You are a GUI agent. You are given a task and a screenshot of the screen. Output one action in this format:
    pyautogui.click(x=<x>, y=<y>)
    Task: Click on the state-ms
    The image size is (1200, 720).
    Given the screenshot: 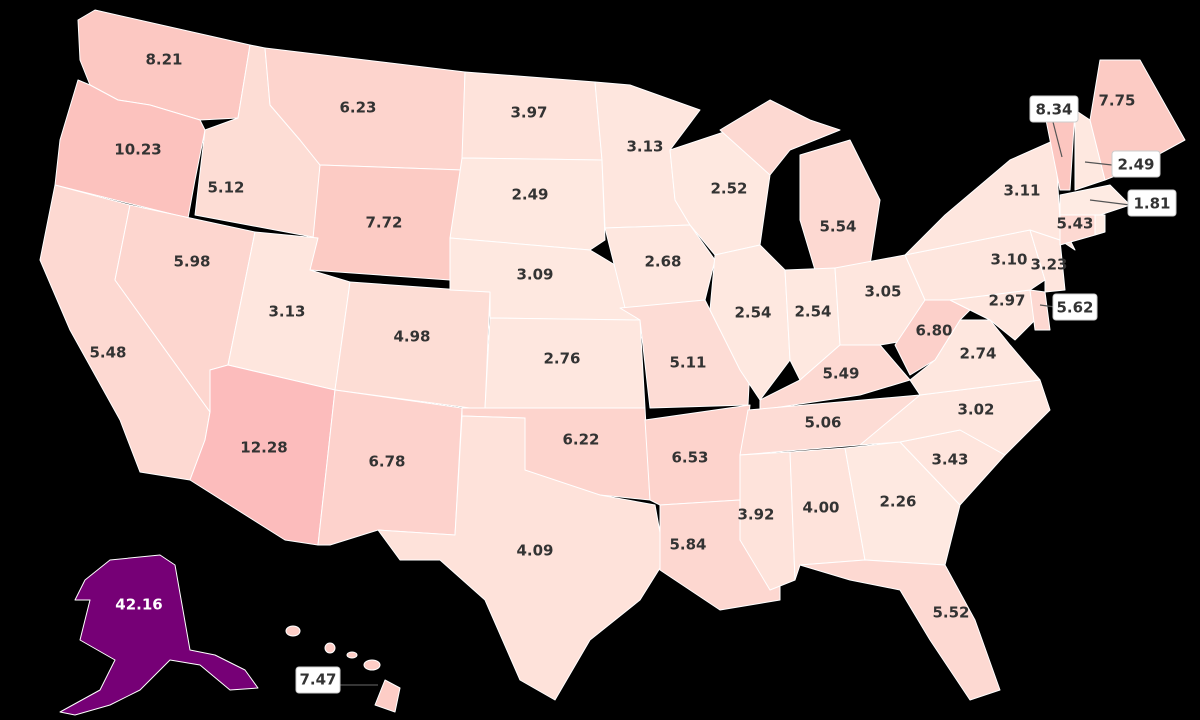 What is the action you would take?
    pyautogui.click(x=767, y=521)
    